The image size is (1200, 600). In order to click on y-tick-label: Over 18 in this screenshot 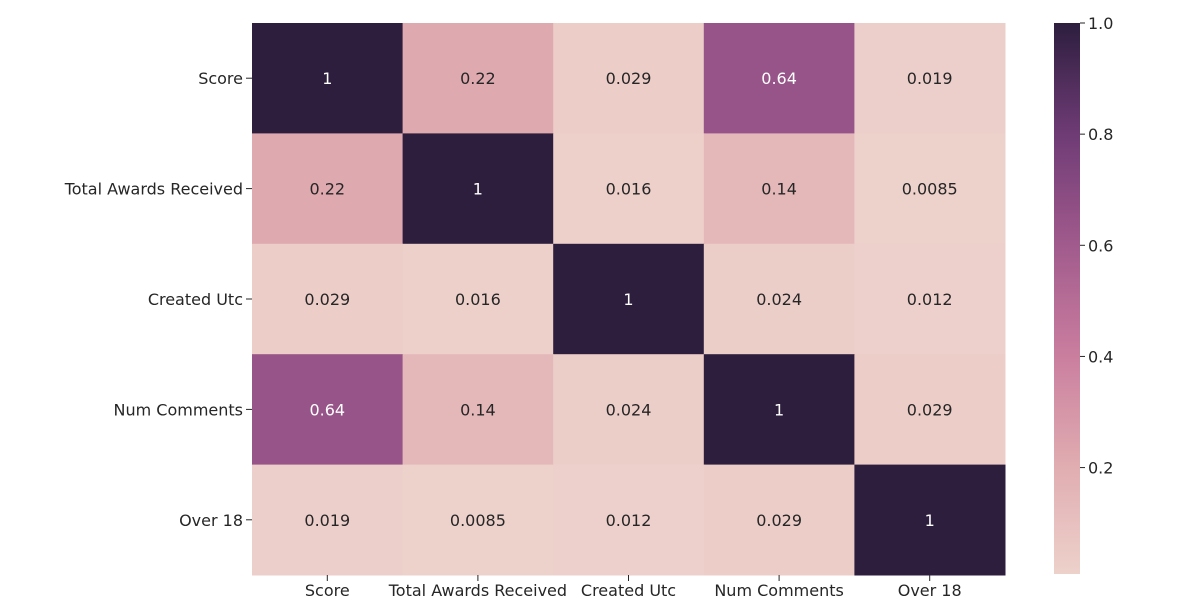, I will do `click(211, 520)`.